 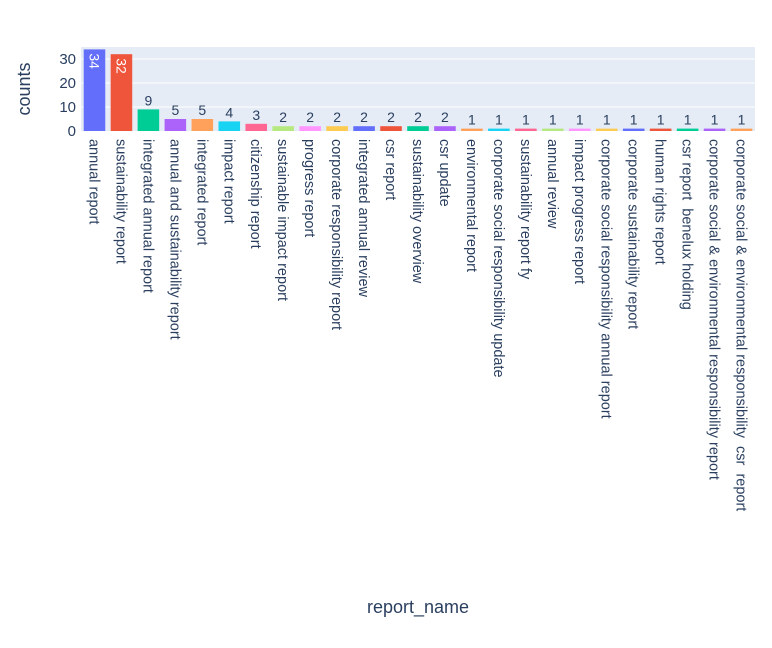 I want to click on x-tick-label: corporate sustainability report, so click(x=633, y=234).